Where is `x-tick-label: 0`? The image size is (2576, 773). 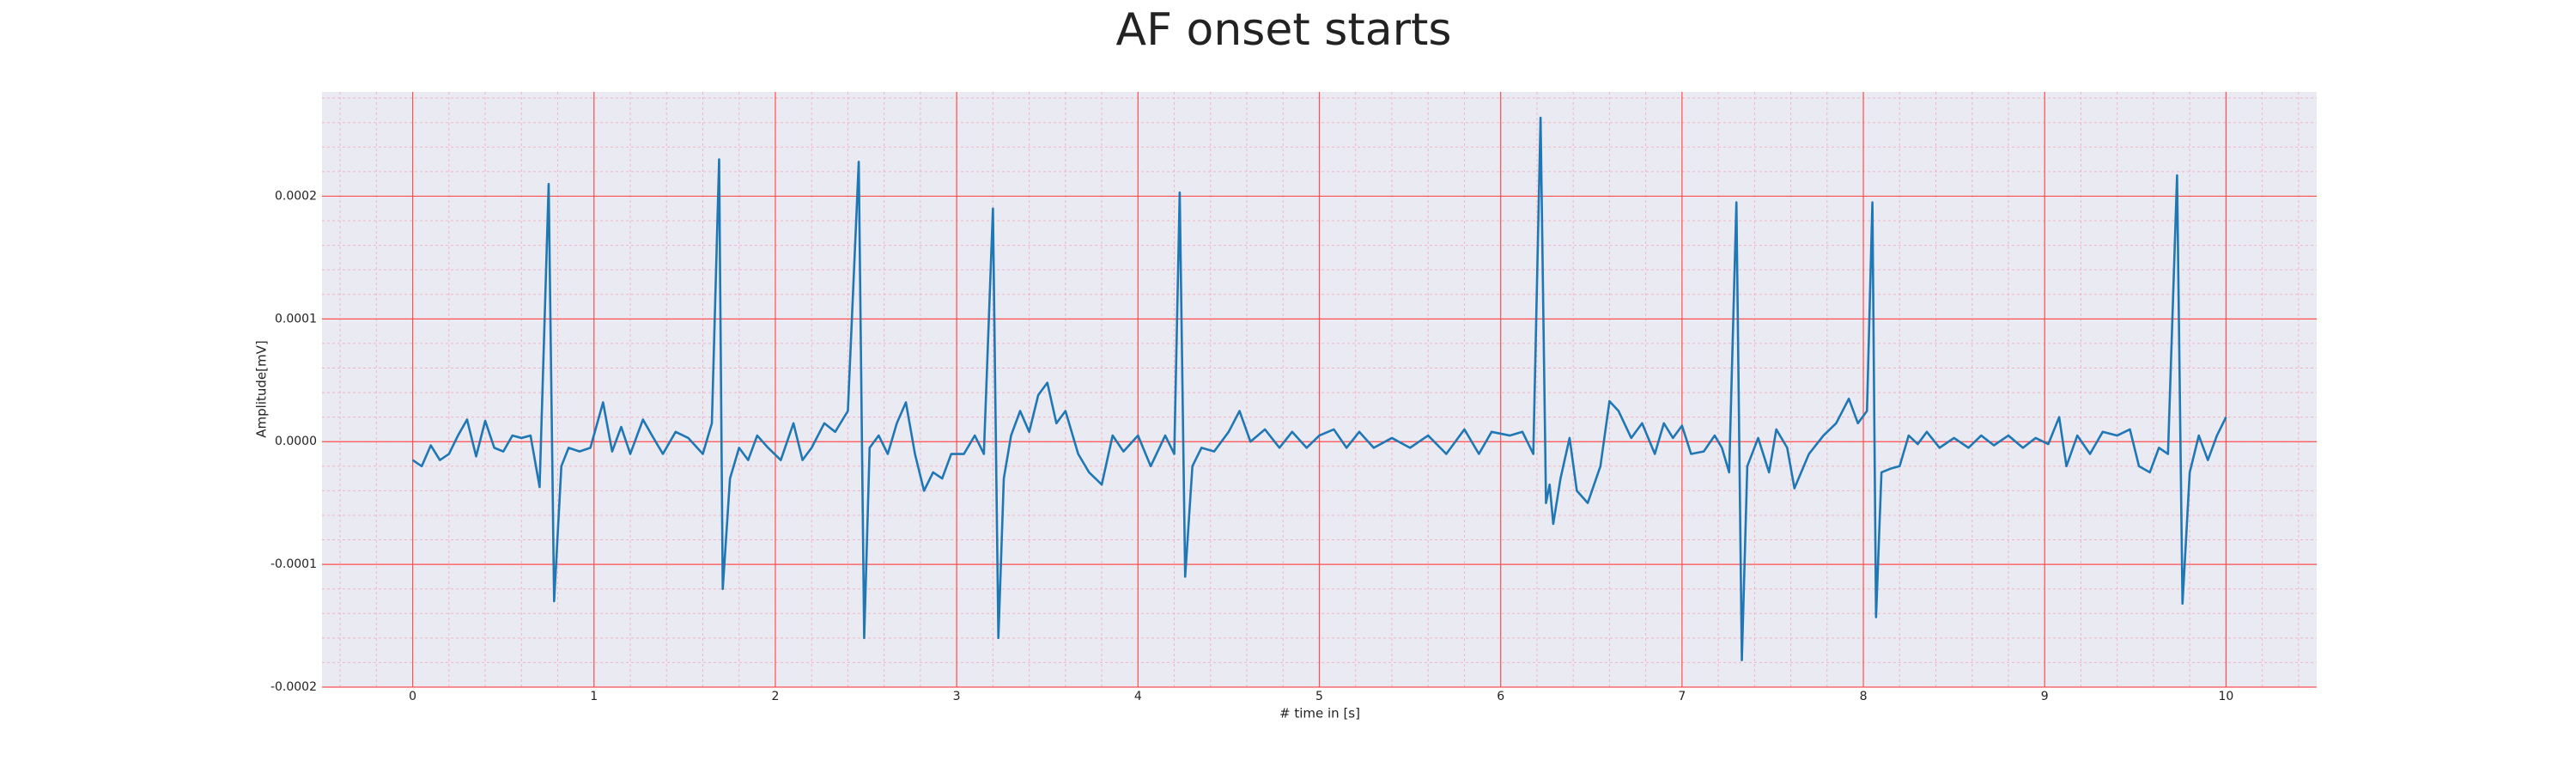
x-tick-label: 0 is located at coordinates (412, 696).